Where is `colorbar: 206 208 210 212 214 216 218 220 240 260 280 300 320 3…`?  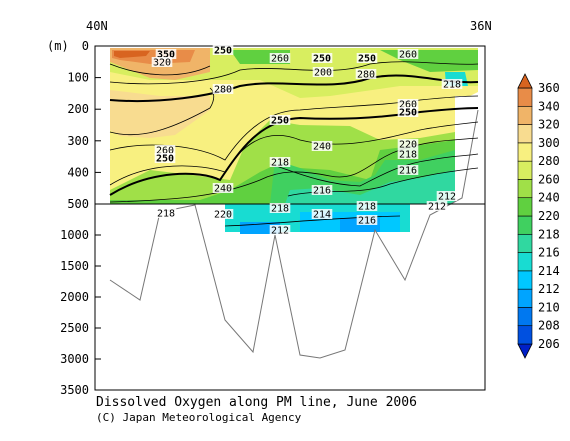
colorbar: 206 208 210 212 214 216 218 220 240 260 280 300 320 3… is located at coordinates (538, 216).